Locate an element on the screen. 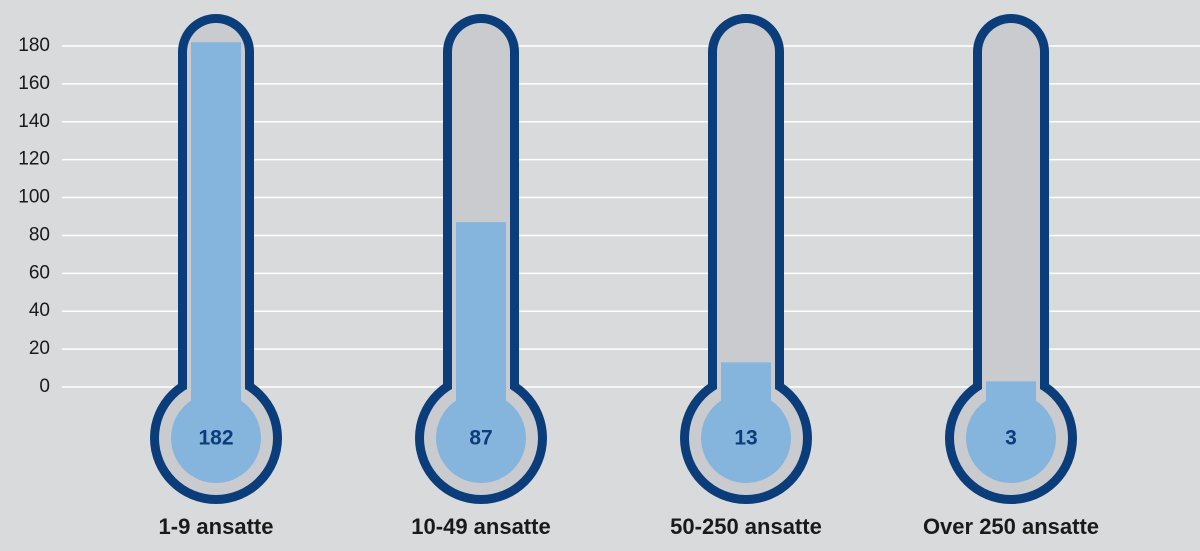 This screenshot has width=1200, height=551. y-tick-label: 160 is located at coordinates (34, 83).